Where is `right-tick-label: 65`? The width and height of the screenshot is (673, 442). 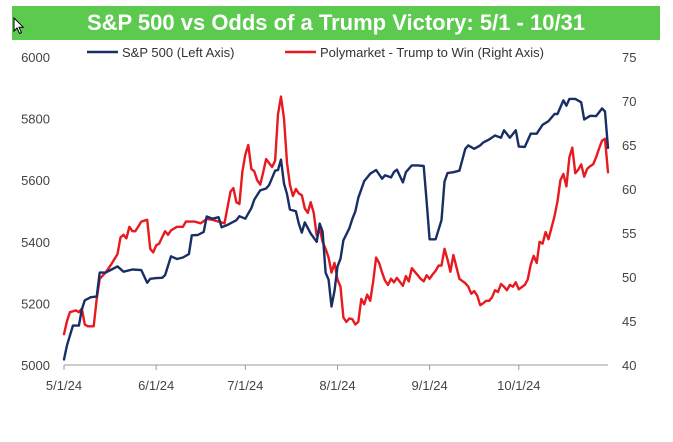
right-tick-label: 65 is located at coordinates (629, 145).